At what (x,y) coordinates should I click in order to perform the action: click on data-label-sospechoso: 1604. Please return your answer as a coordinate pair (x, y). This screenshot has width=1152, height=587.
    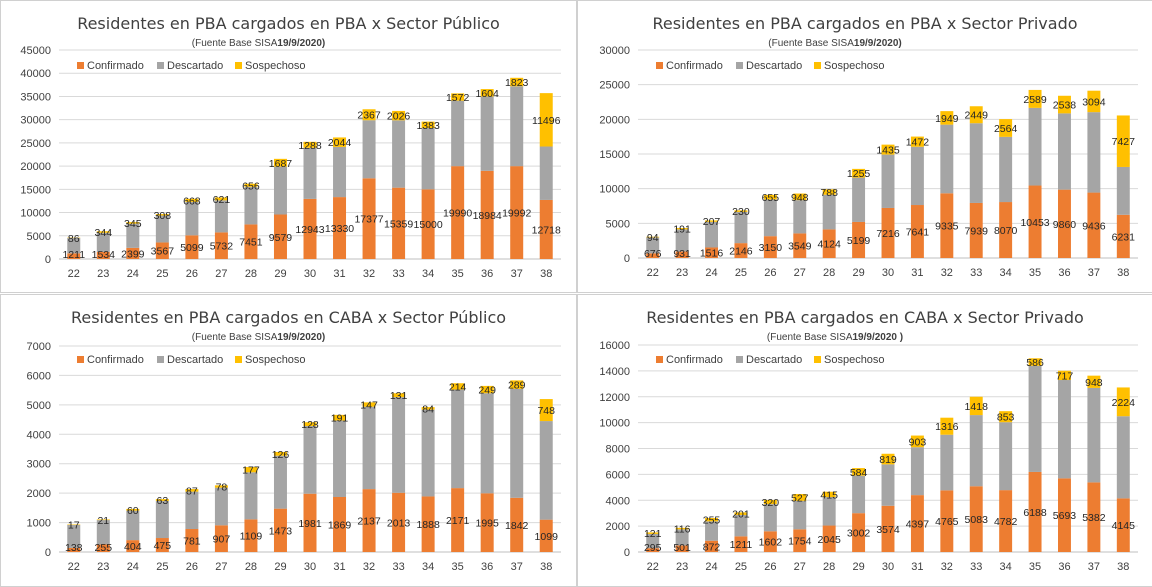
    Looking at the image, I should click on (487, 94).